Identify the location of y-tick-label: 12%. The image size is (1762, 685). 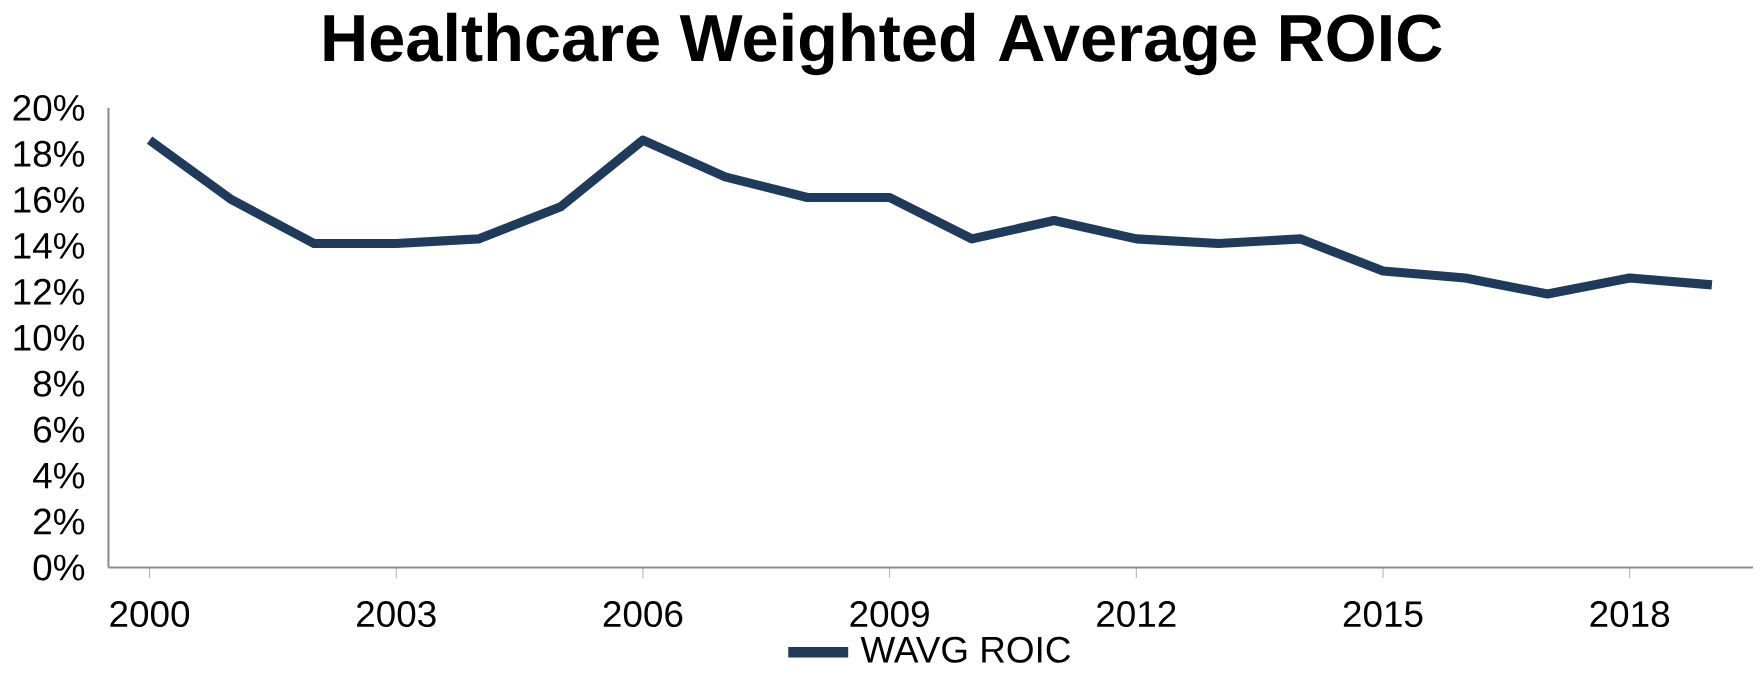
(49, 291).